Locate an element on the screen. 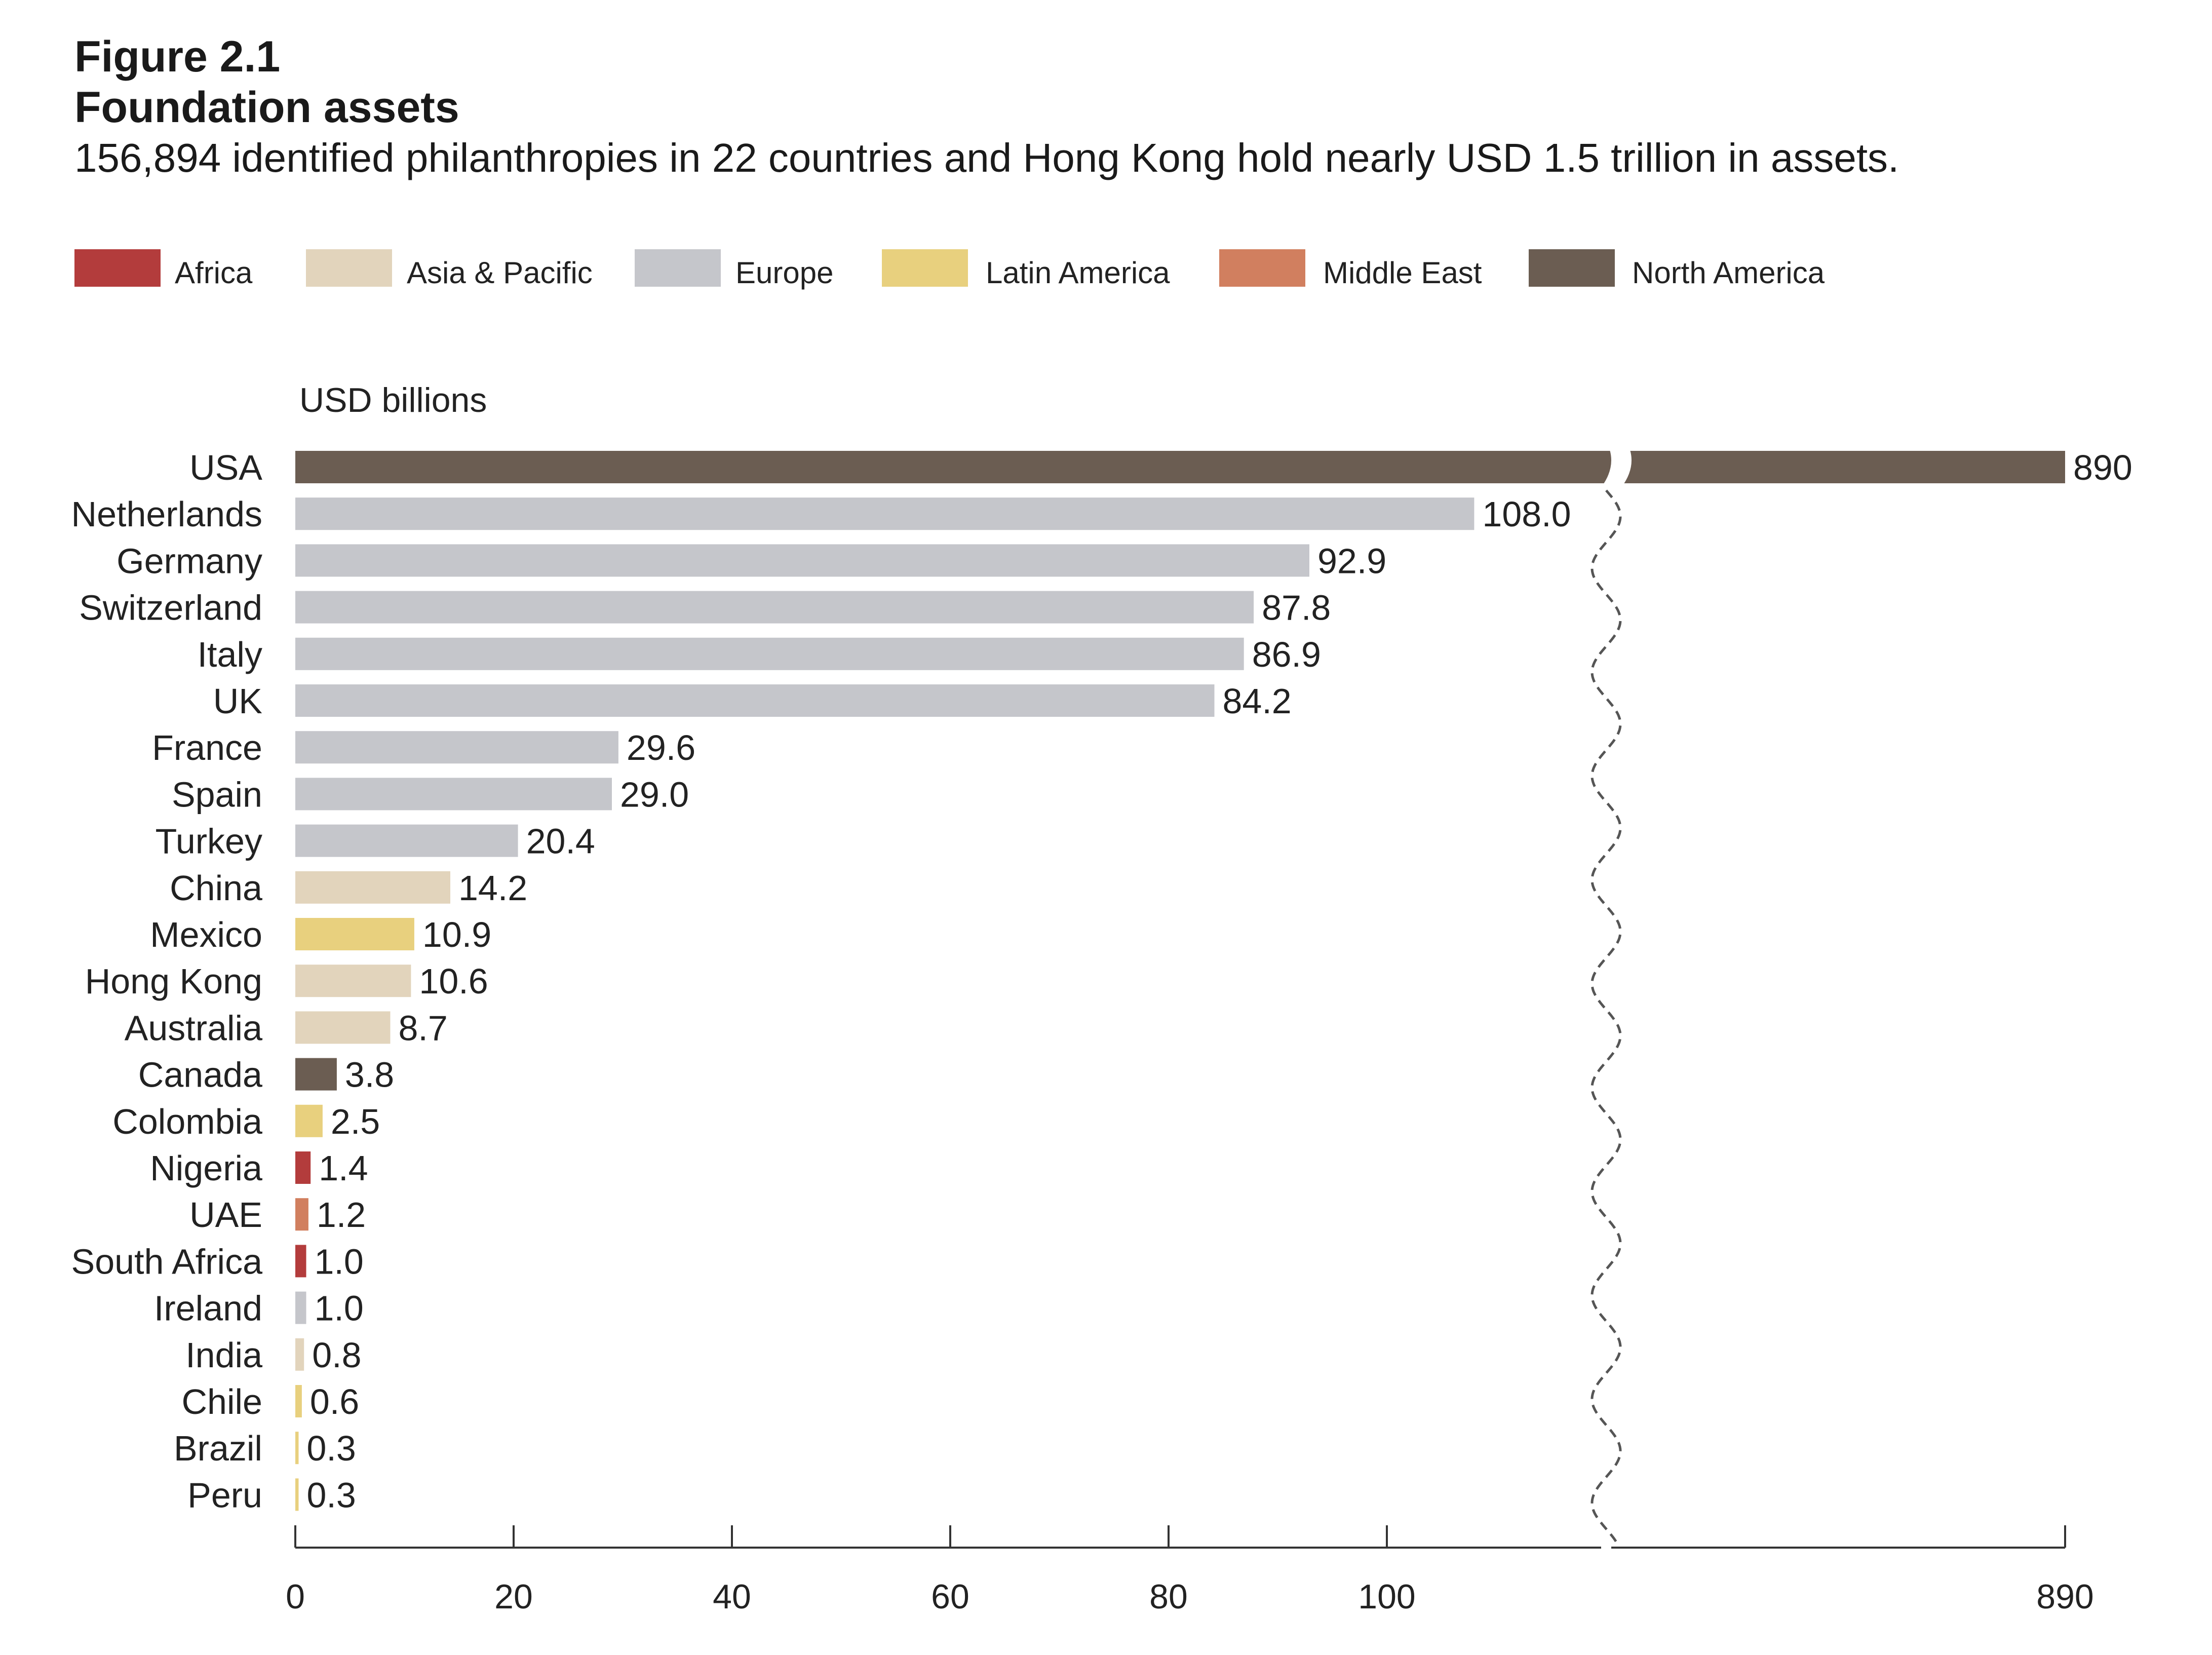  legend-swatch-africa is located at coordinates (118, 268).